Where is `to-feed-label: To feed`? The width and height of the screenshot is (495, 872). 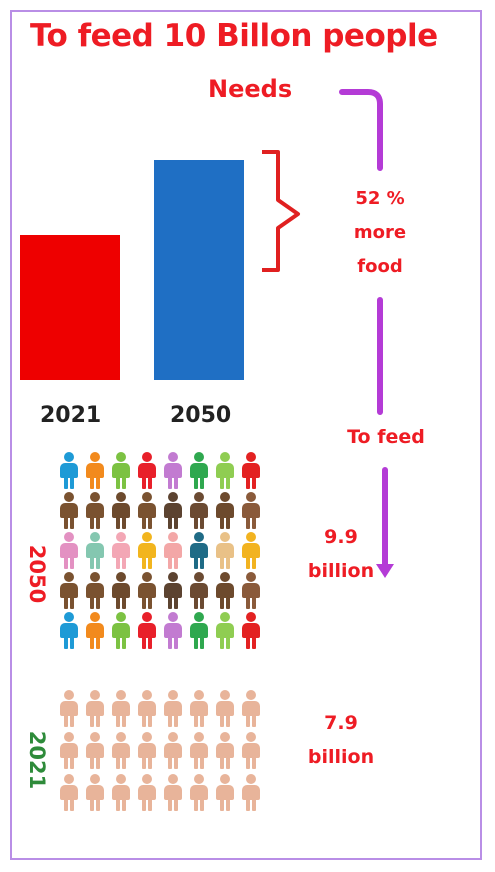
to-feed-label: To feed is located at coordinates (386, 437).